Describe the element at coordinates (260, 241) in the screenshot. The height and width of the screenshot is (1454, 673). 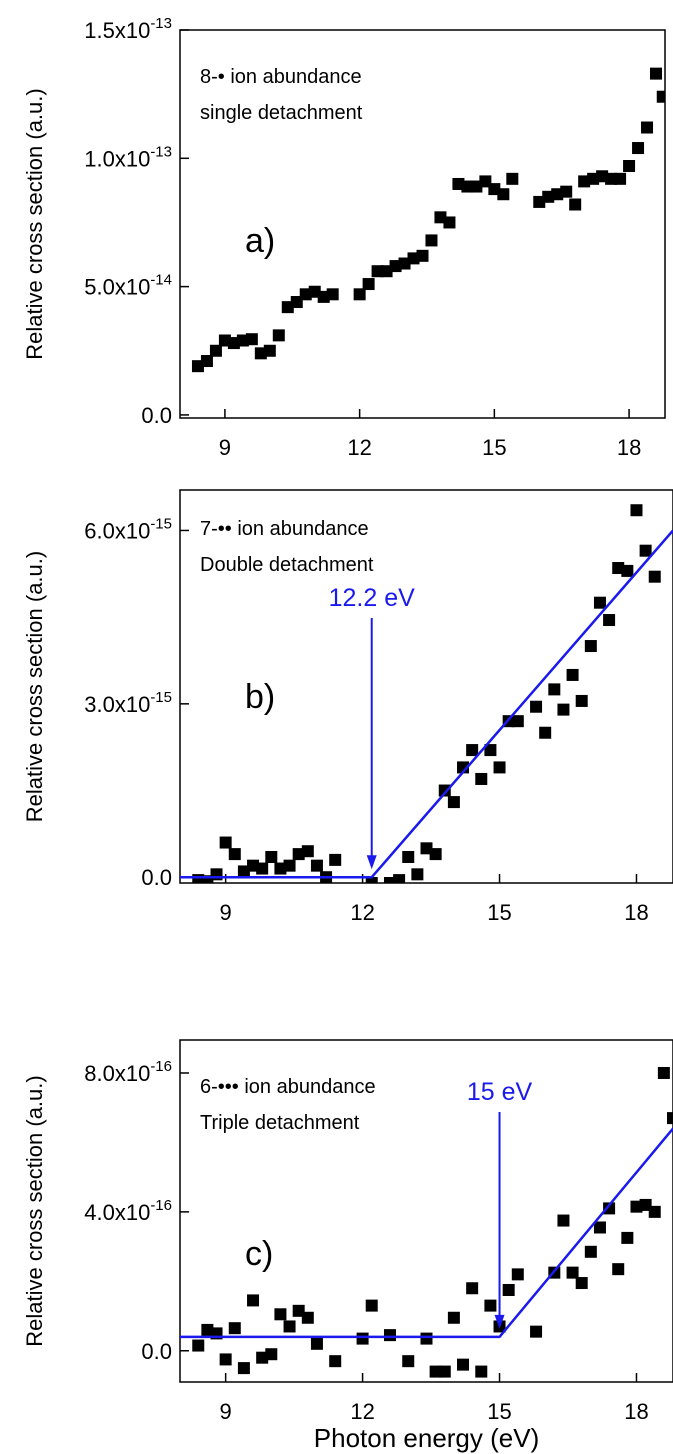
I see `panel-label: a)` at that location.